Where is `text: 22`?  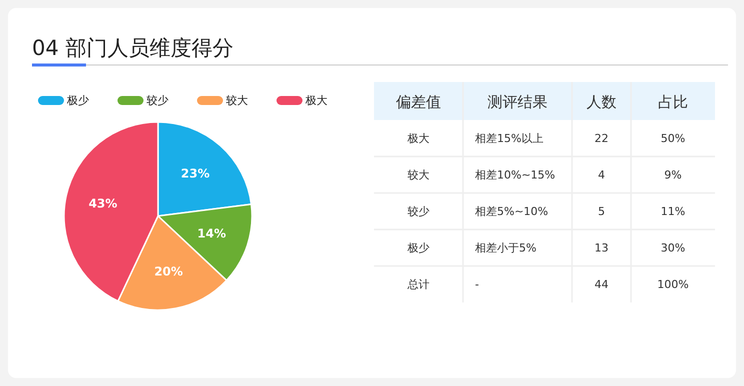 text: 22 is located at coordinates (601, 138).